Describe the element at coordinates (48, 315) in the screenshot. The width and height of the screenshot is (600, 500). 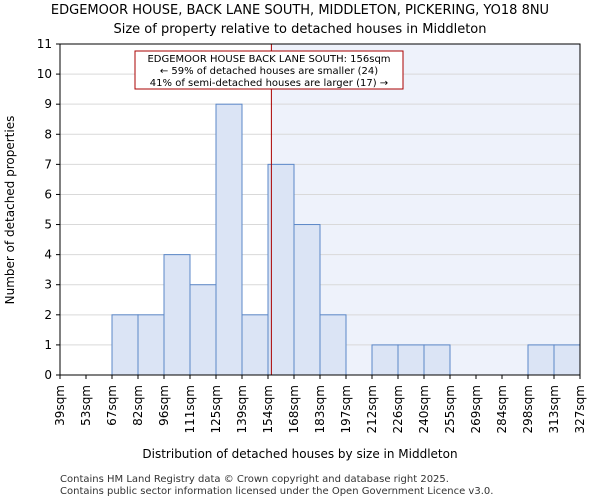
I see `y-tick-label-2: 2` at that location.